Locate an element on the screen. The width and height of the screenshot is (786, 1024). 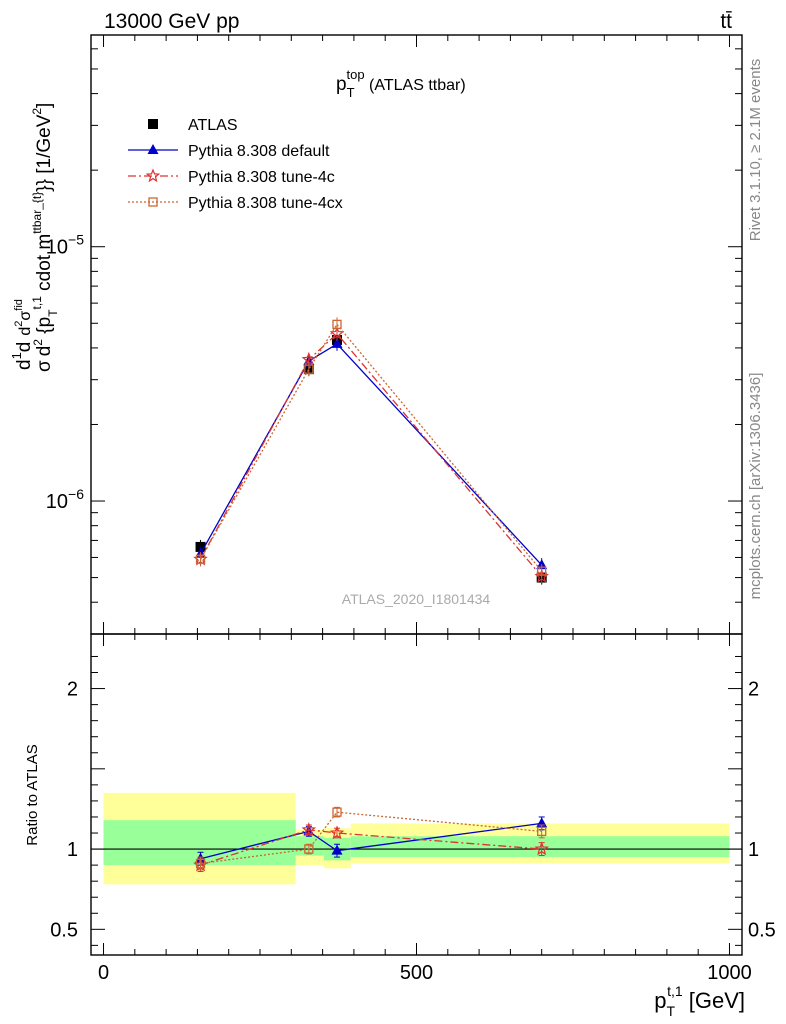
main-y-tick-label: 10⁻⁶ is located at coordinates (65, 499).